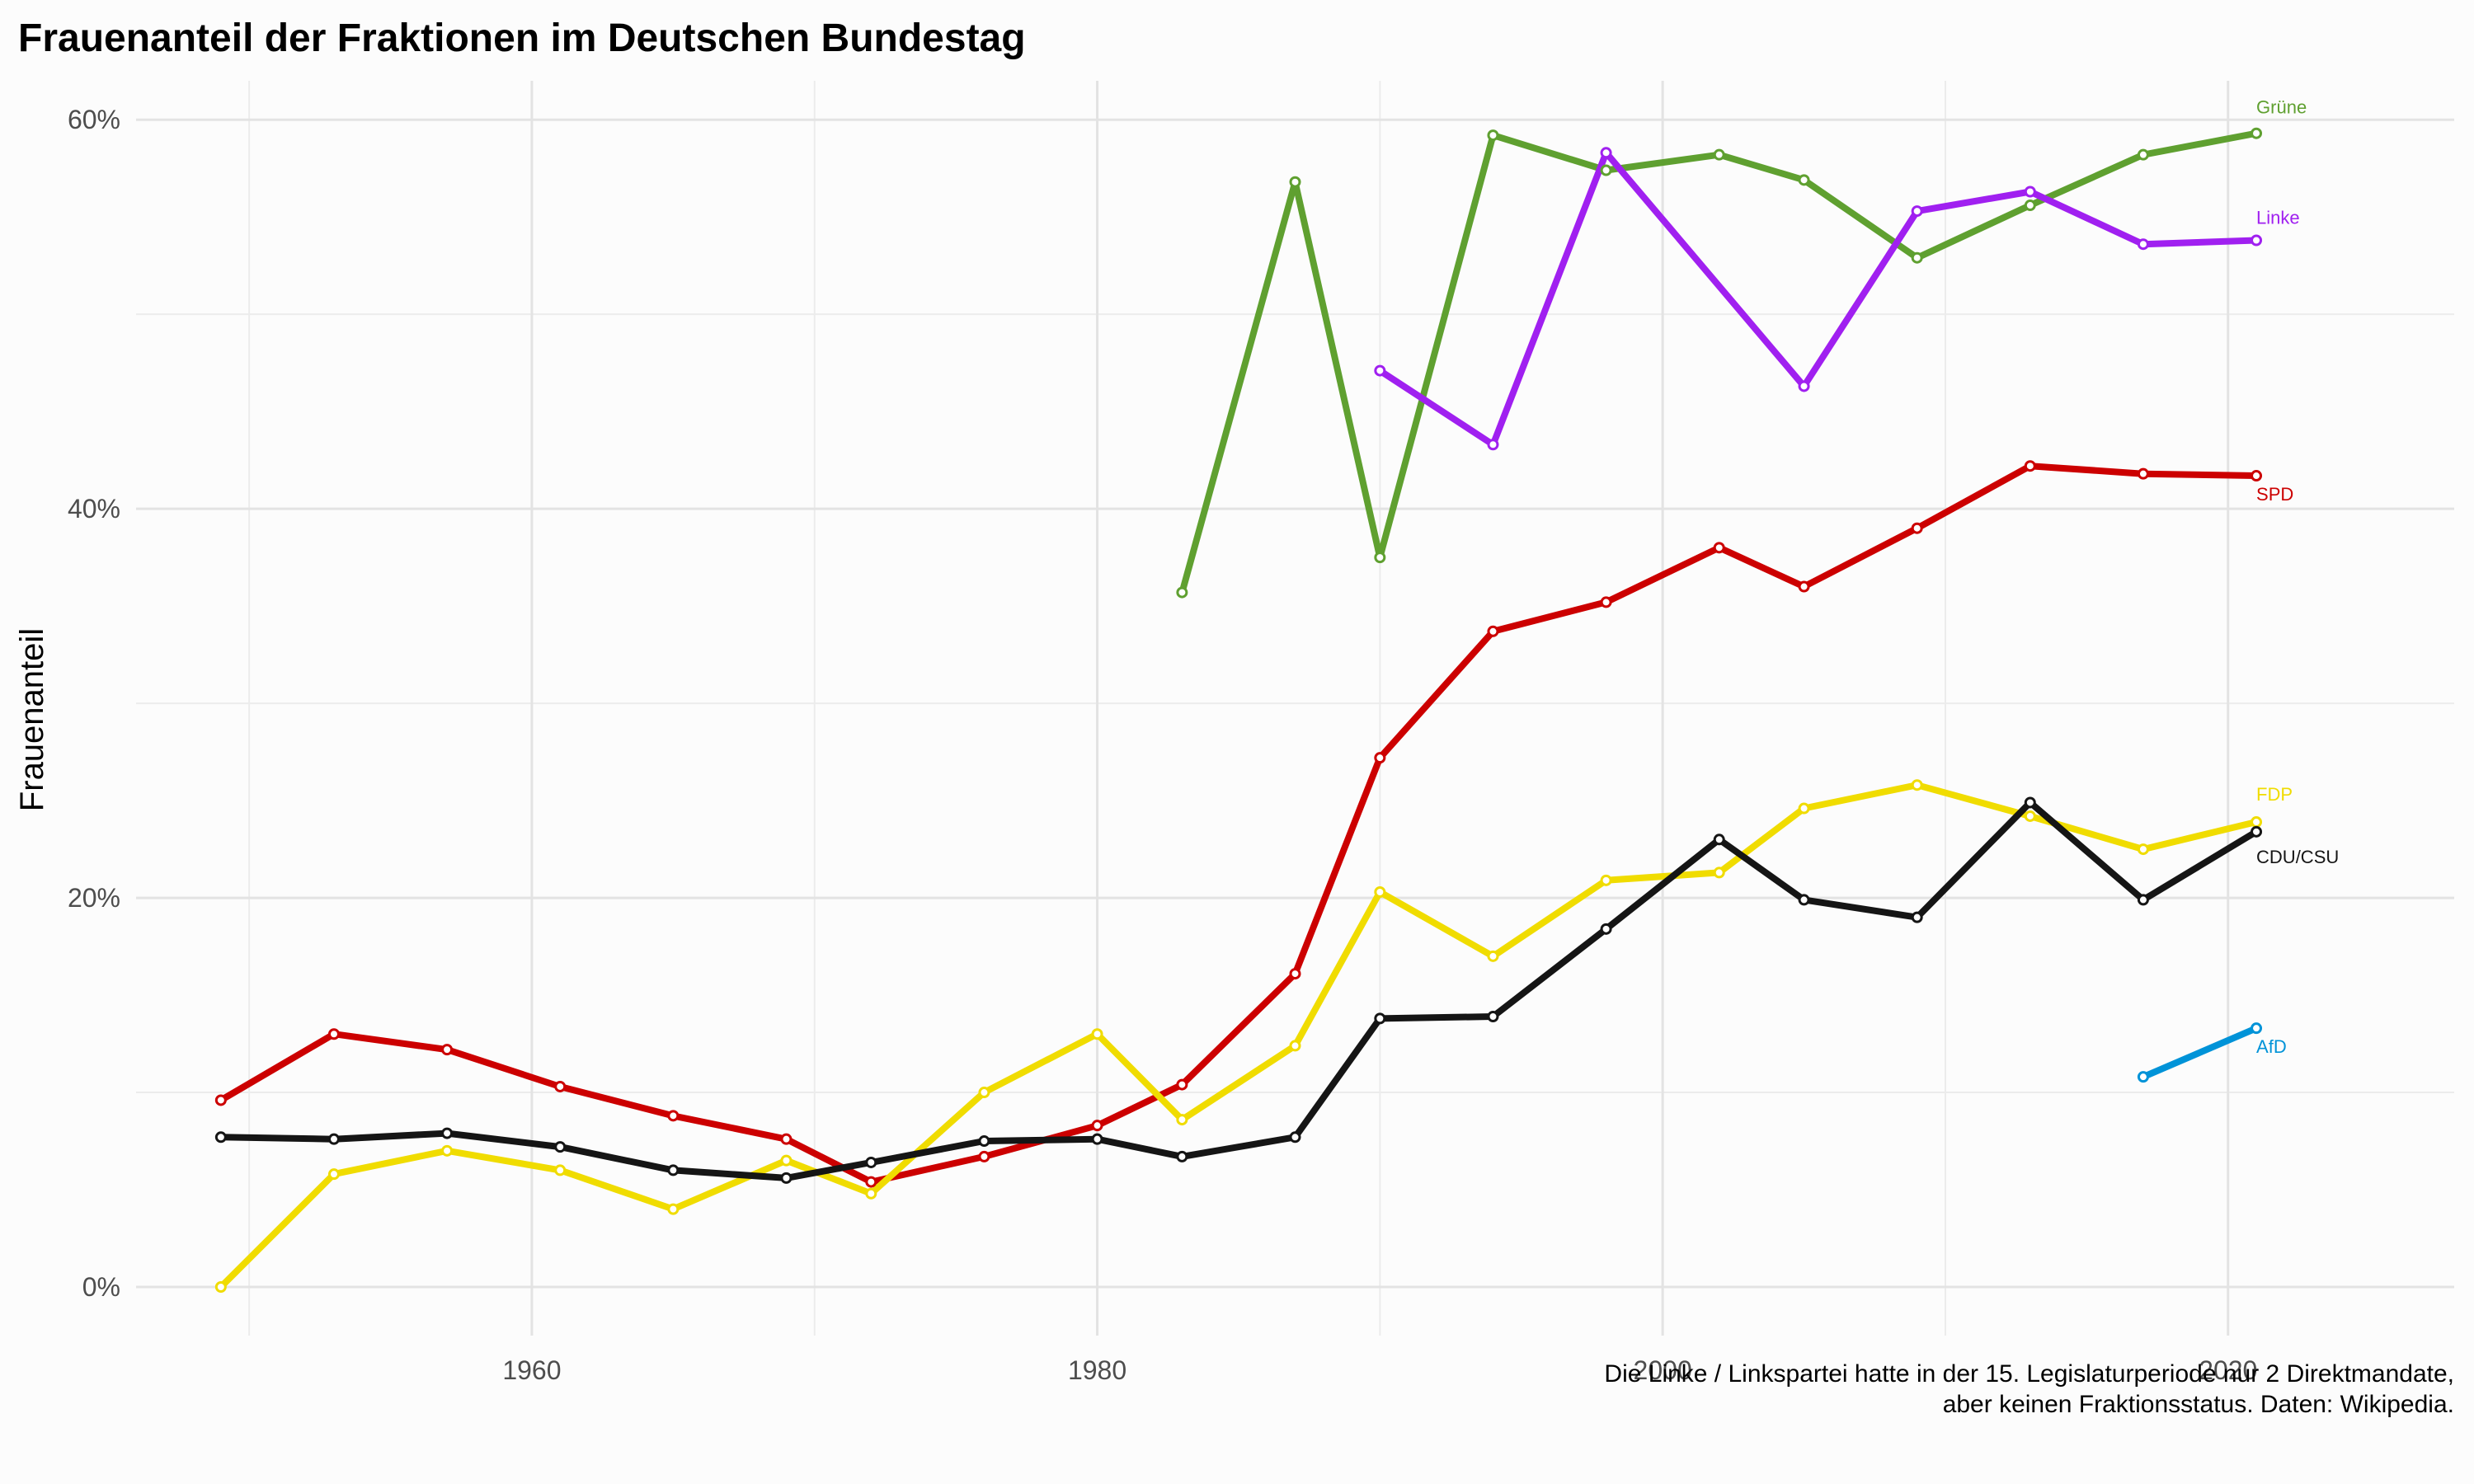  I want to click on data-point-afd, so click(2257, 1028).